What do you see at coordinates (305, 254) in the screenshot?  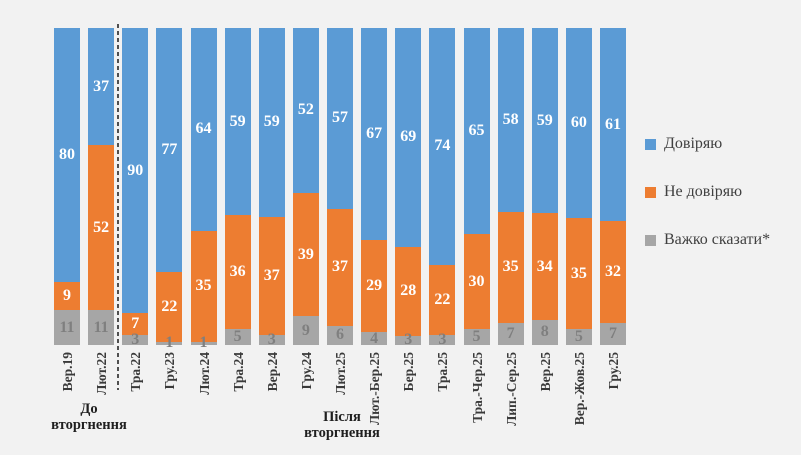 I see `bar-value-label: 39` at bounding box center [305, 254].